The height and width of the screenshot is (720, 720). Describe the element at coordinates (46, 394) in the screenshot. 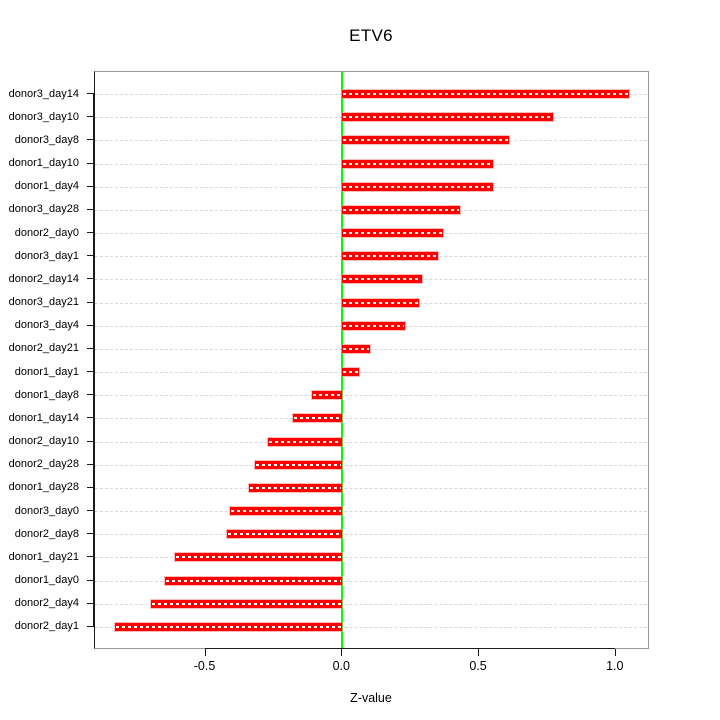

I see `y-axis-label-donor1_day8: donor1_day8` at that location.